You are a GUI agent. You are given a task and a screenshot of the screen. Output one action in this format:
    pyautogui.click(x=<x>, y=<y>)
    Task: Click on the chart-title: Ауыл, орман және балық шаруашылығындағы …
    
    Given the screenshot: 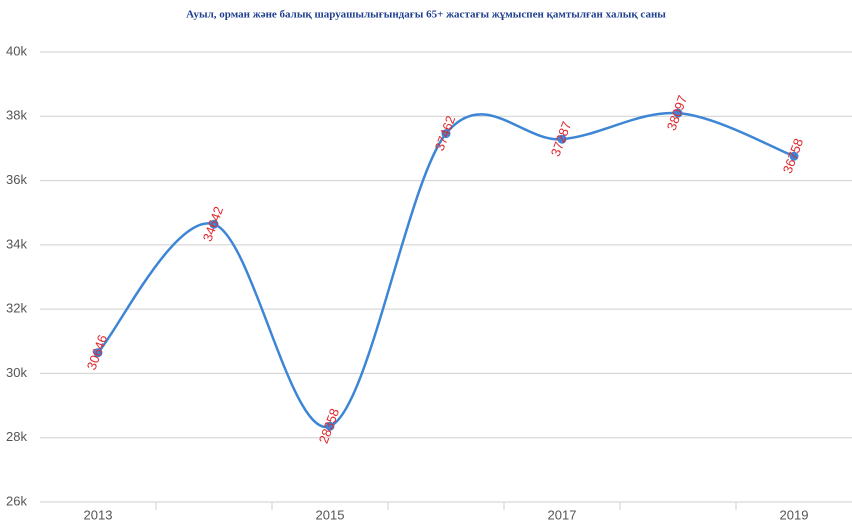 What is the action you would take?
    pyautogui.click(x=426, y=15)
    